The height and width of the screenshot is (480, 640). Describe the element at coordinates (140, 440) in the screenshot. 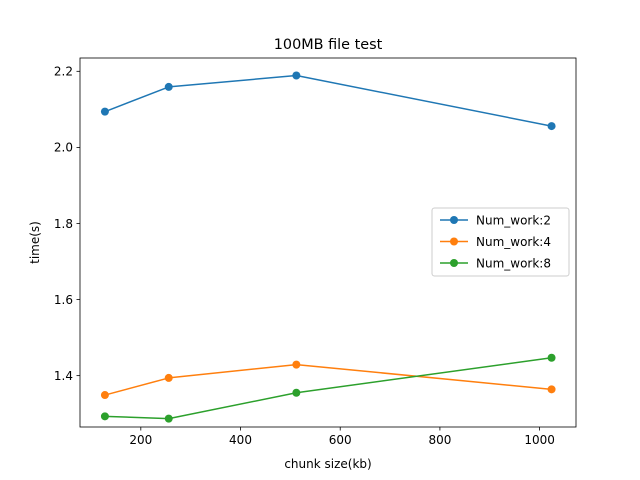

I see `x-tick-label: 200` at that location.